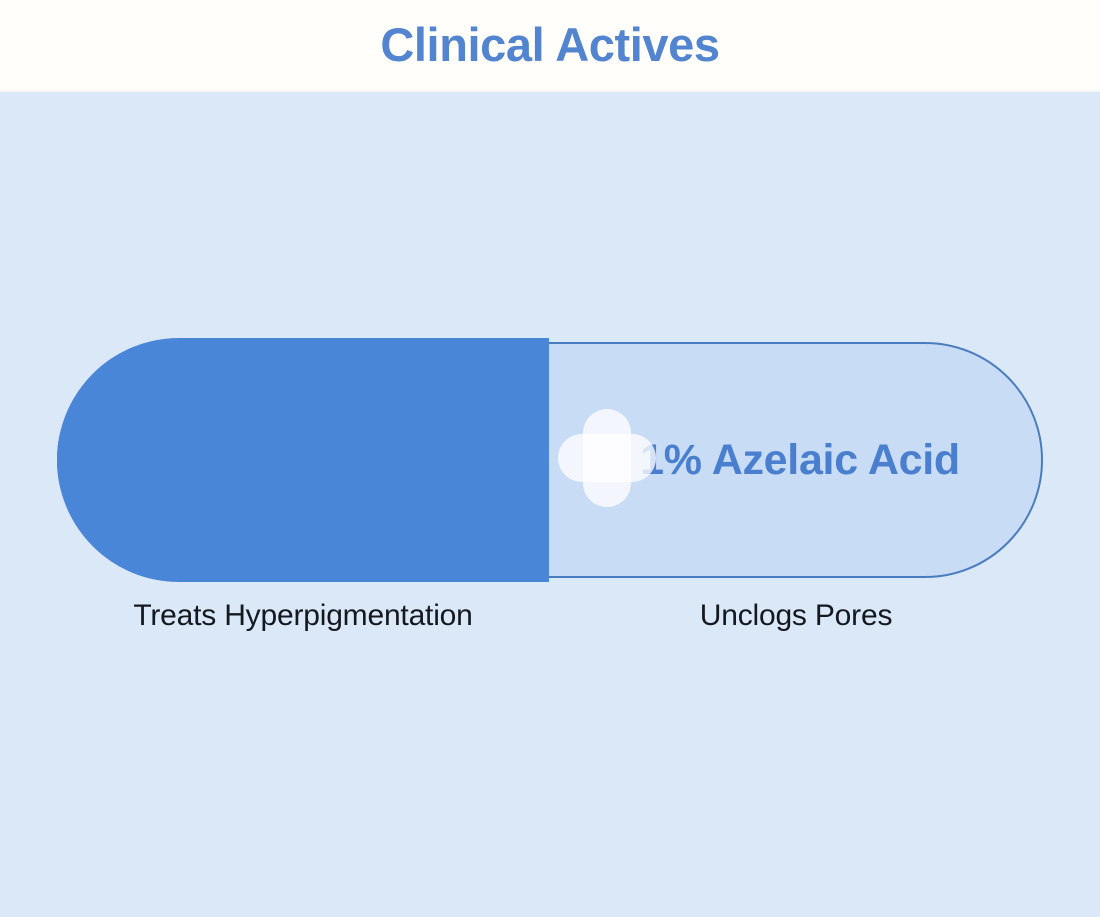  Describe the element at coordinates (303, 615) in the screenshot. I see `caption-tranexamic-acid: Treats Hyperpigmentation` at that location.